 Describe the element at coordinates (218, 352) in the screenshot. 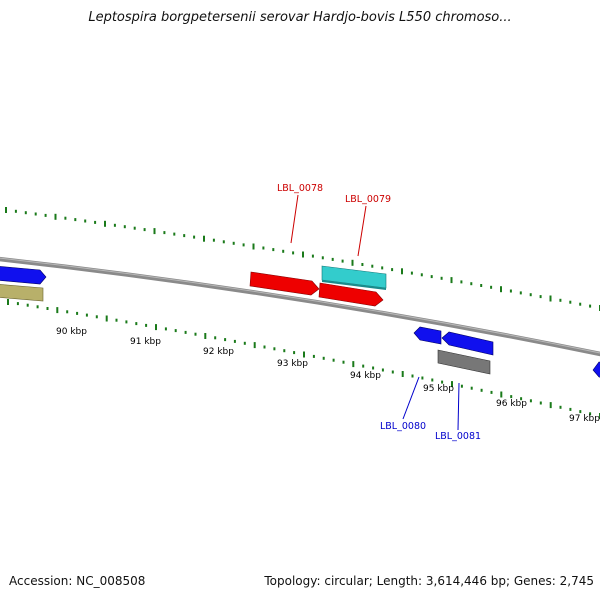

I see `scale-label-92: 92 kbp` at that location.